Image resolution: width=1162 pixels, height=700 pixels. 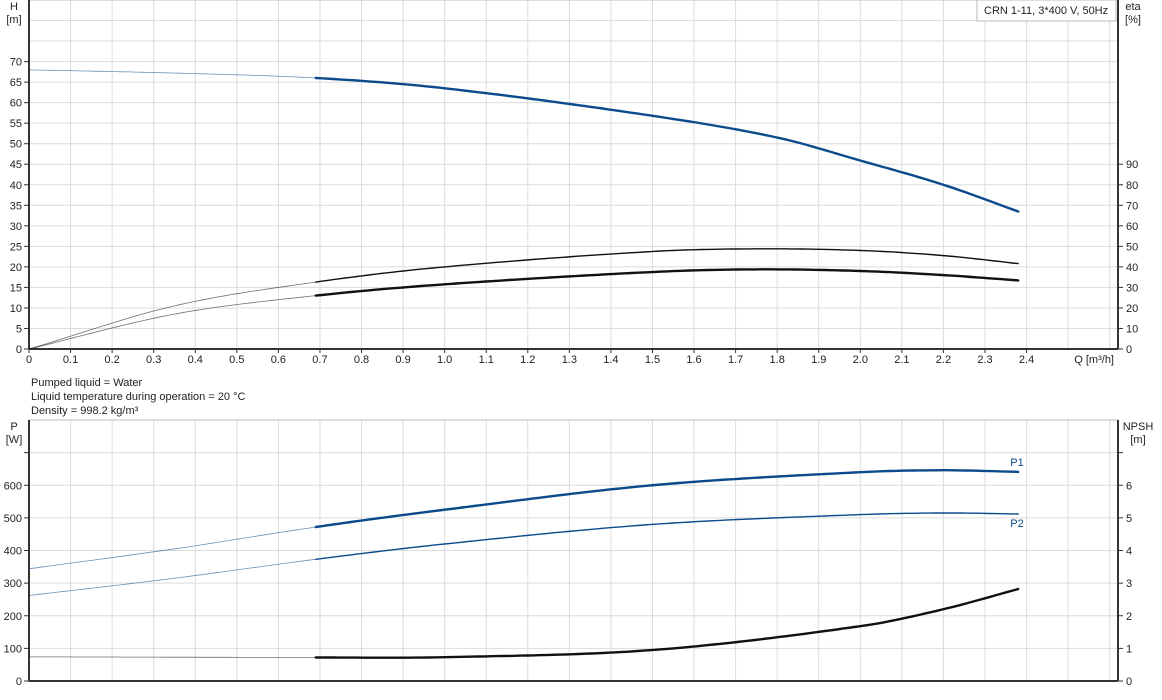 I want to click on y-axis-label-right: eta, so click(x=1133, y=7).